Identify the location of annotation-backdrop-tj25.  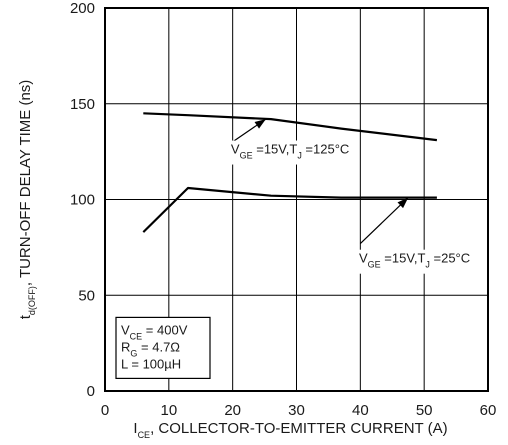
(415, 261).